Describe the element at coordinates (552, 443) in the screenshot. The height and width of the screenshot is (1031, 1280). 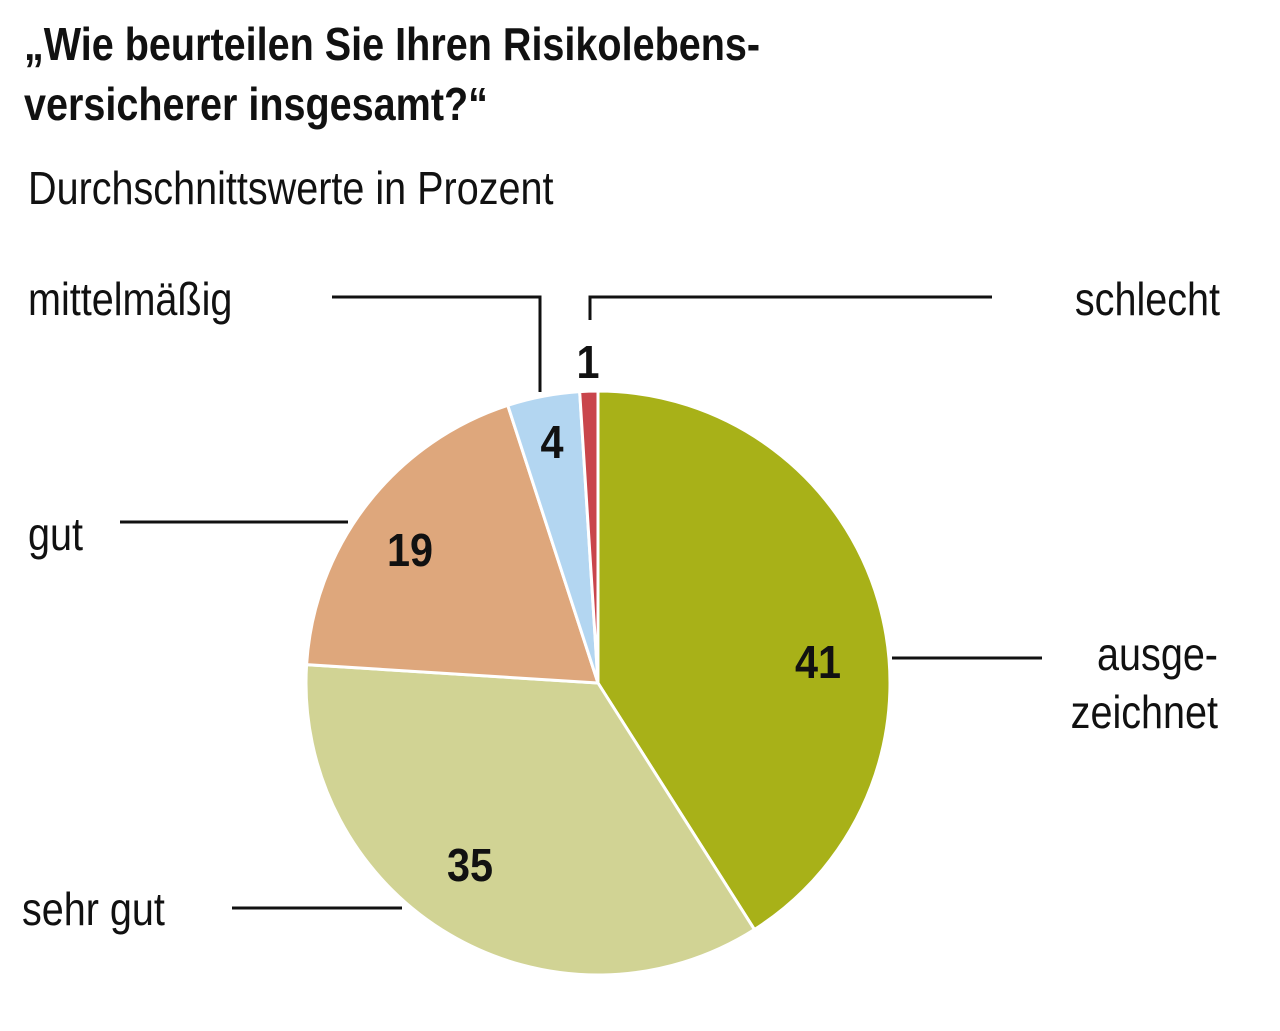
I see `value-label-3: 4` at that location.